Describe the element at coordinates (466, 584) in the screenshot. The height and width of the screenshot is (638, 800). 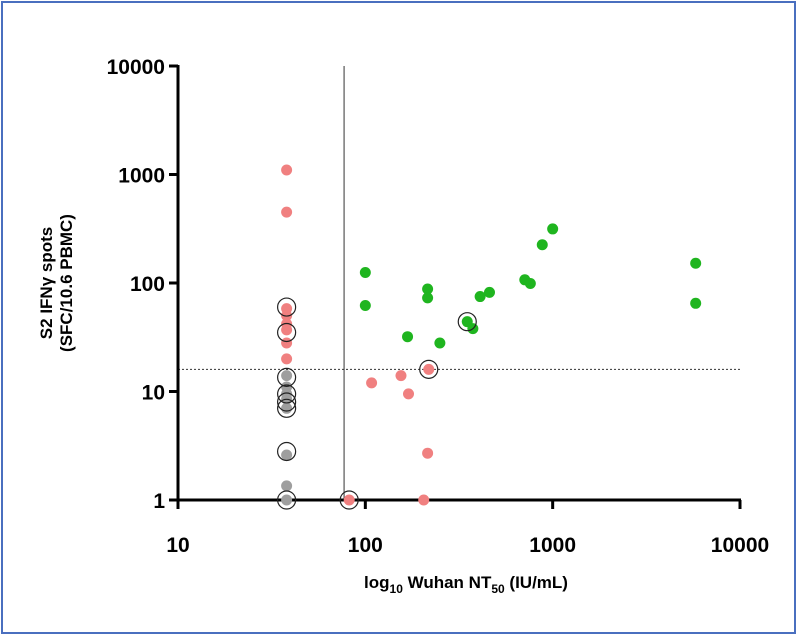
I see `x-axis-label: log10 Wuhan NT50 (IU/mL)` at that location.